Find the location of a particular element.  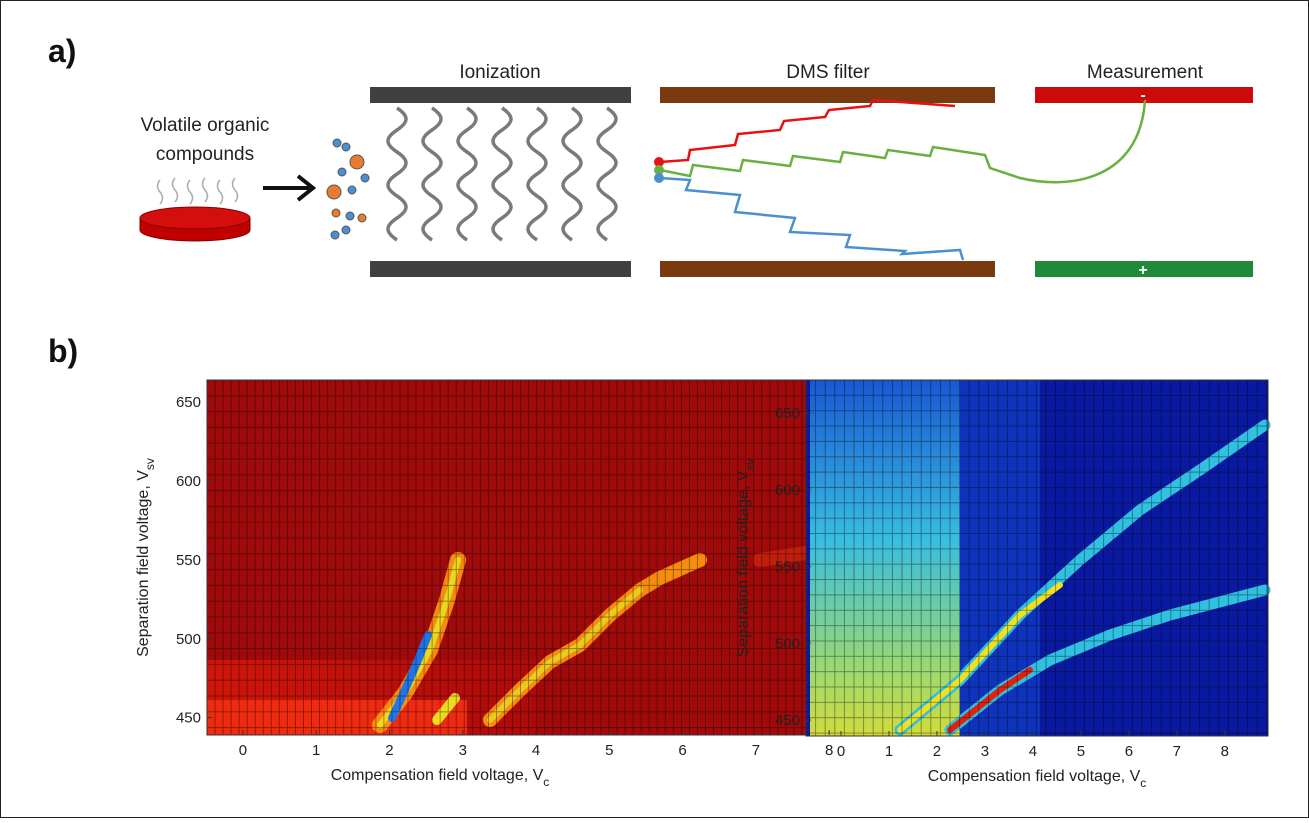

stage-label: Measurement is located at coordinates (1145, 72).